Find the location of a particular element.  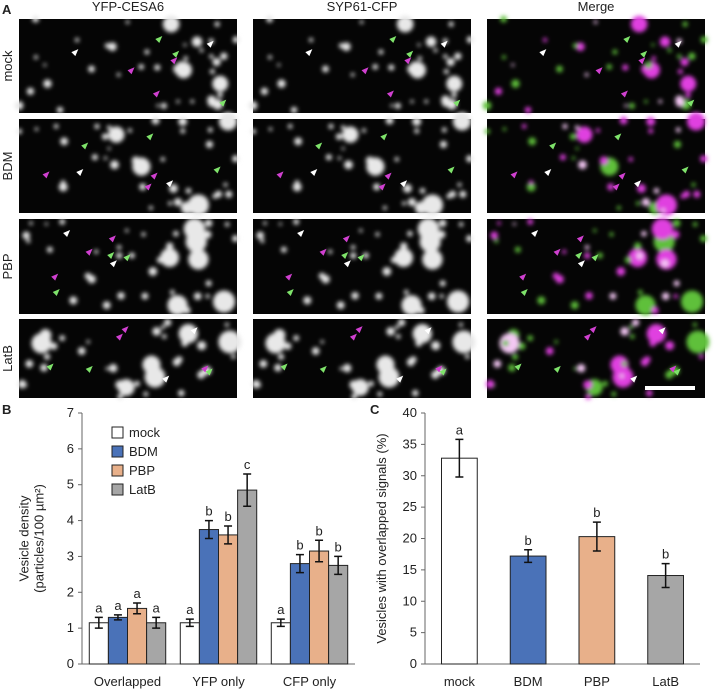

y-tick-label: 10 is located at coordinates (410, 600).